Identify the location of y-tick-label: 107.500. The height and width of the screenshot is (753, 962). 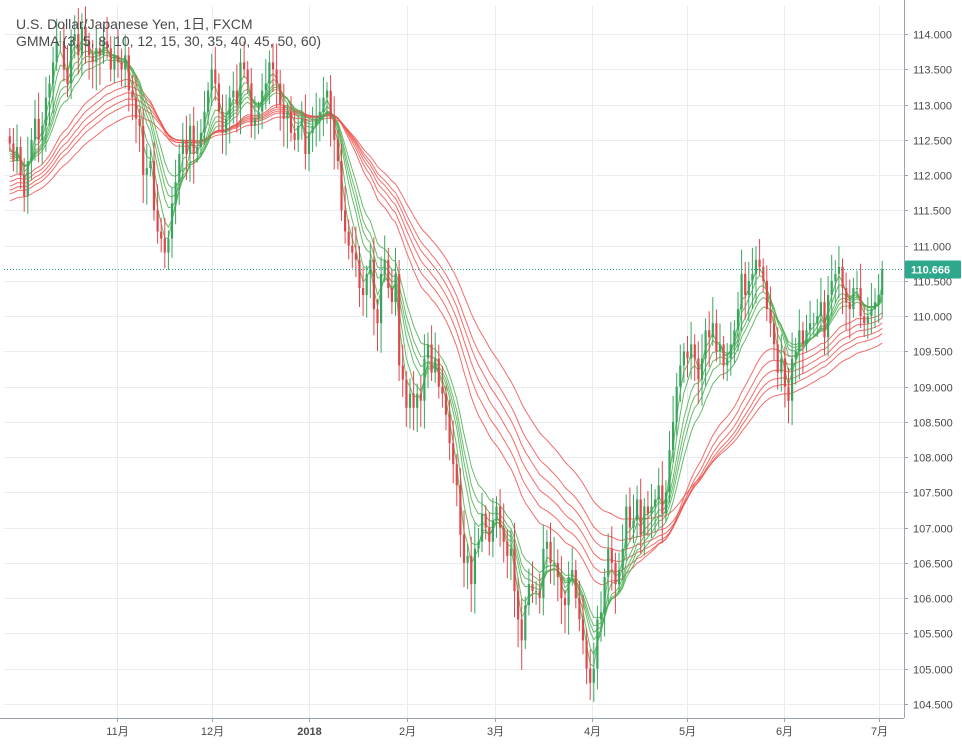
(933, 494).